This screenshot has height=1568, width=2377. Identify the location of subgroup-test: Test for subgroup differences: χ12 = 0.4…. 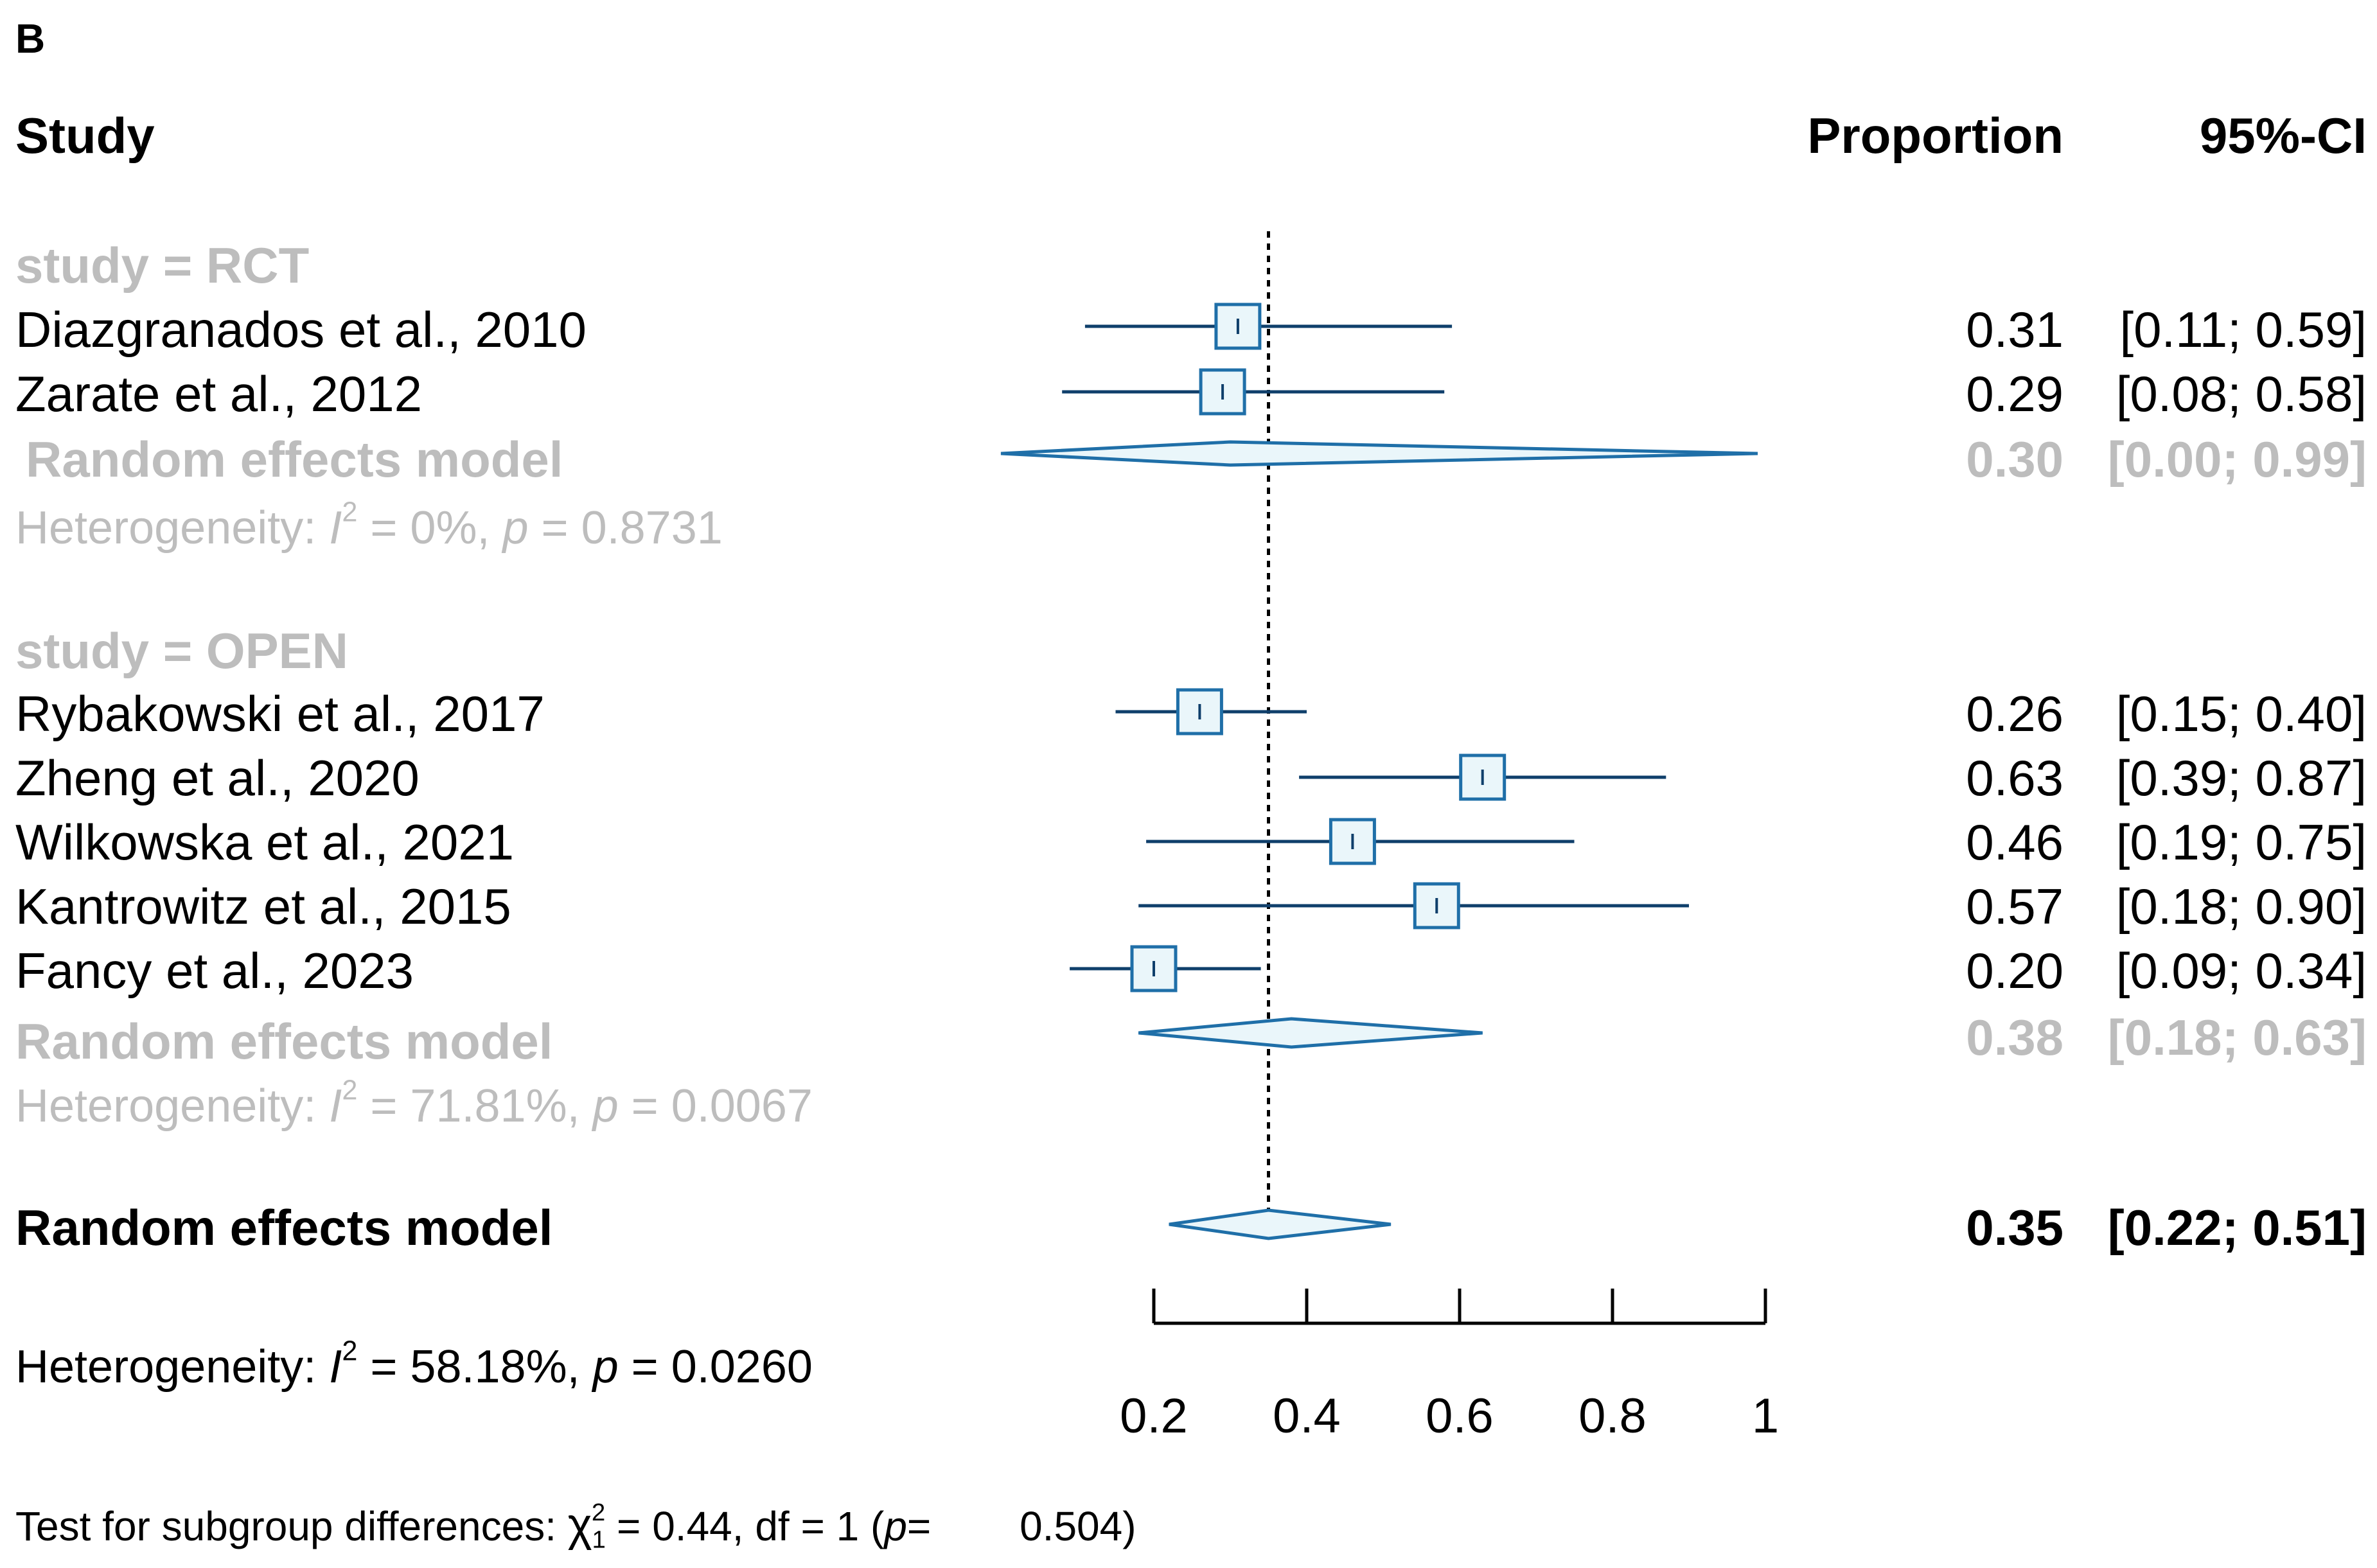
(575, 1526).